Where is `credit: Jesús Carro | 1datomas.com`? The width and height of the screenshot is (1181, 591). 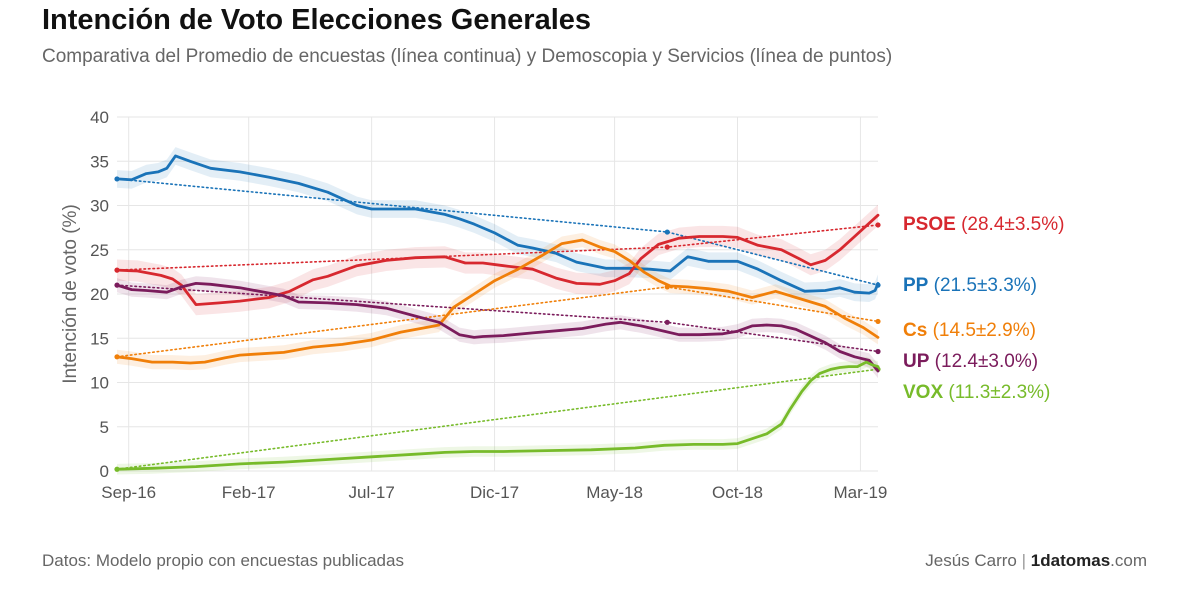 credit: Jesús Carro | 1datomas.com is located at coordinates (1036, 561).